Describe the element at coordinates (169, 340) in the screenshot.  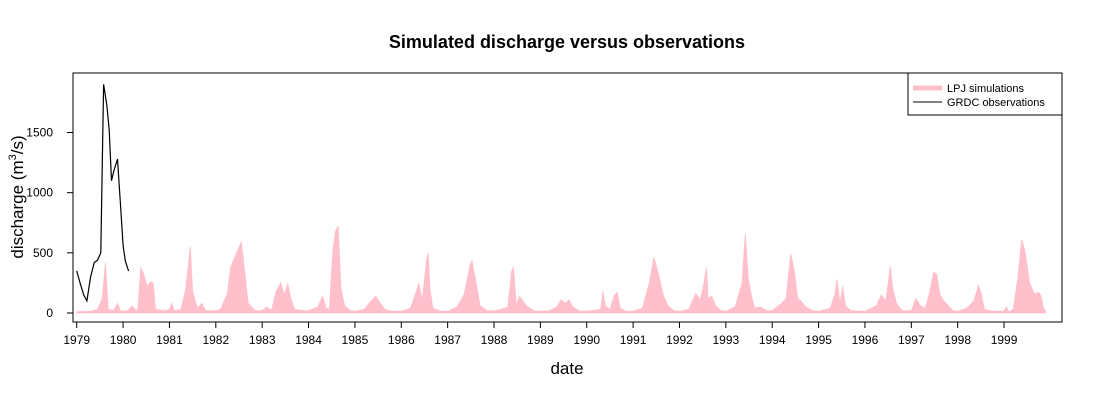
I see `x-tick-label: 1981` at that location.